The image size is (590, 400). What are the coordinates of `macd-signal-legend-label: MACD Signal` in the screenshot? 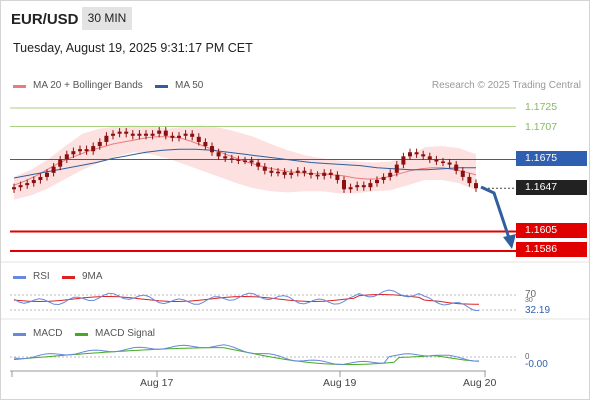 It's located at (125, 333).